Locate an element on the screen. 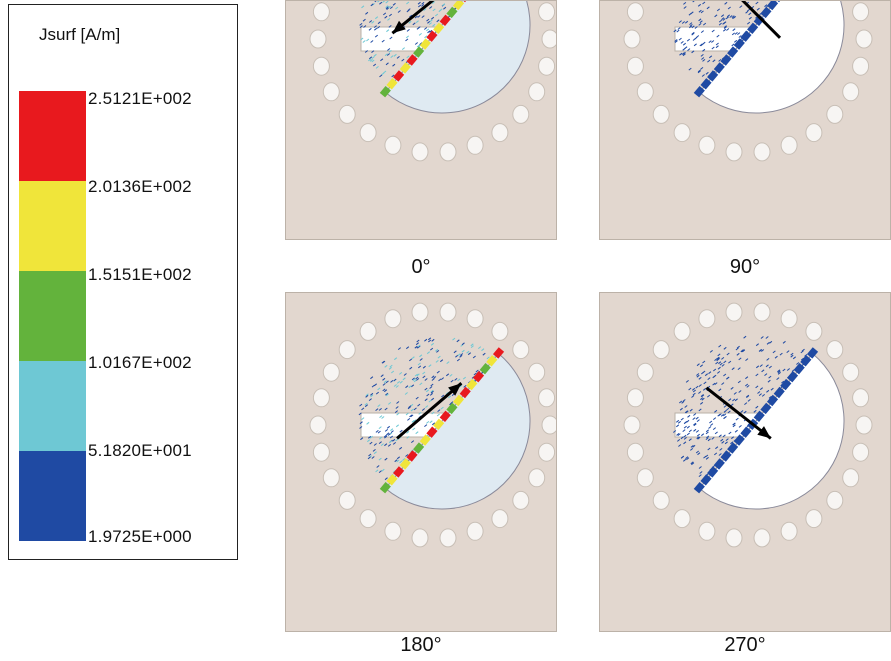  legend-tick-5: 5.1820E+001 is located at coordinates (140, 451).